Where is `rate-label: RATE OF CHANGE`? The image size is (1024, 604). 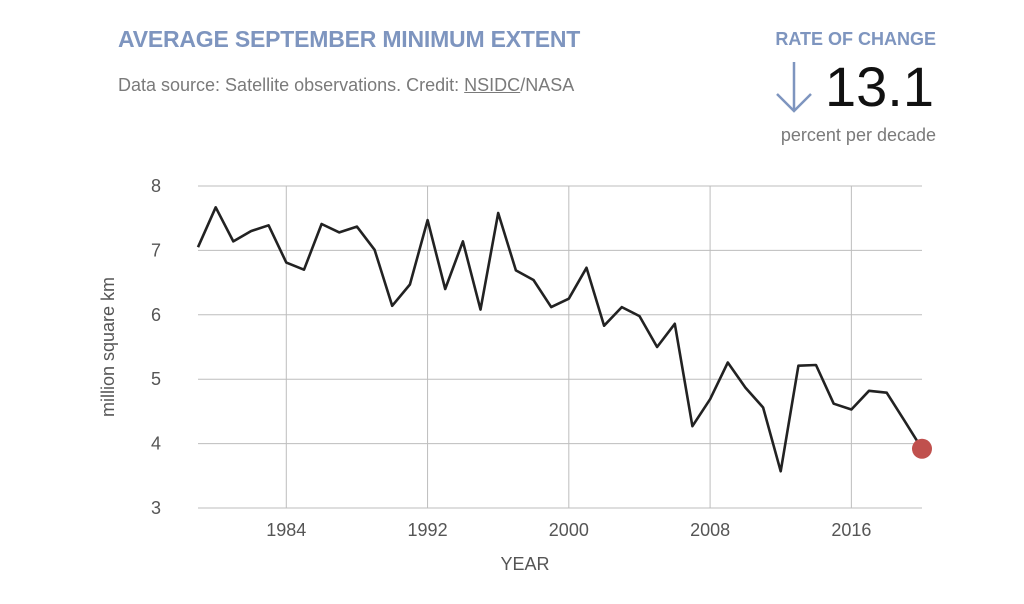
rate-label: RATE OF CHANGE is located at coordinates (855, 39).